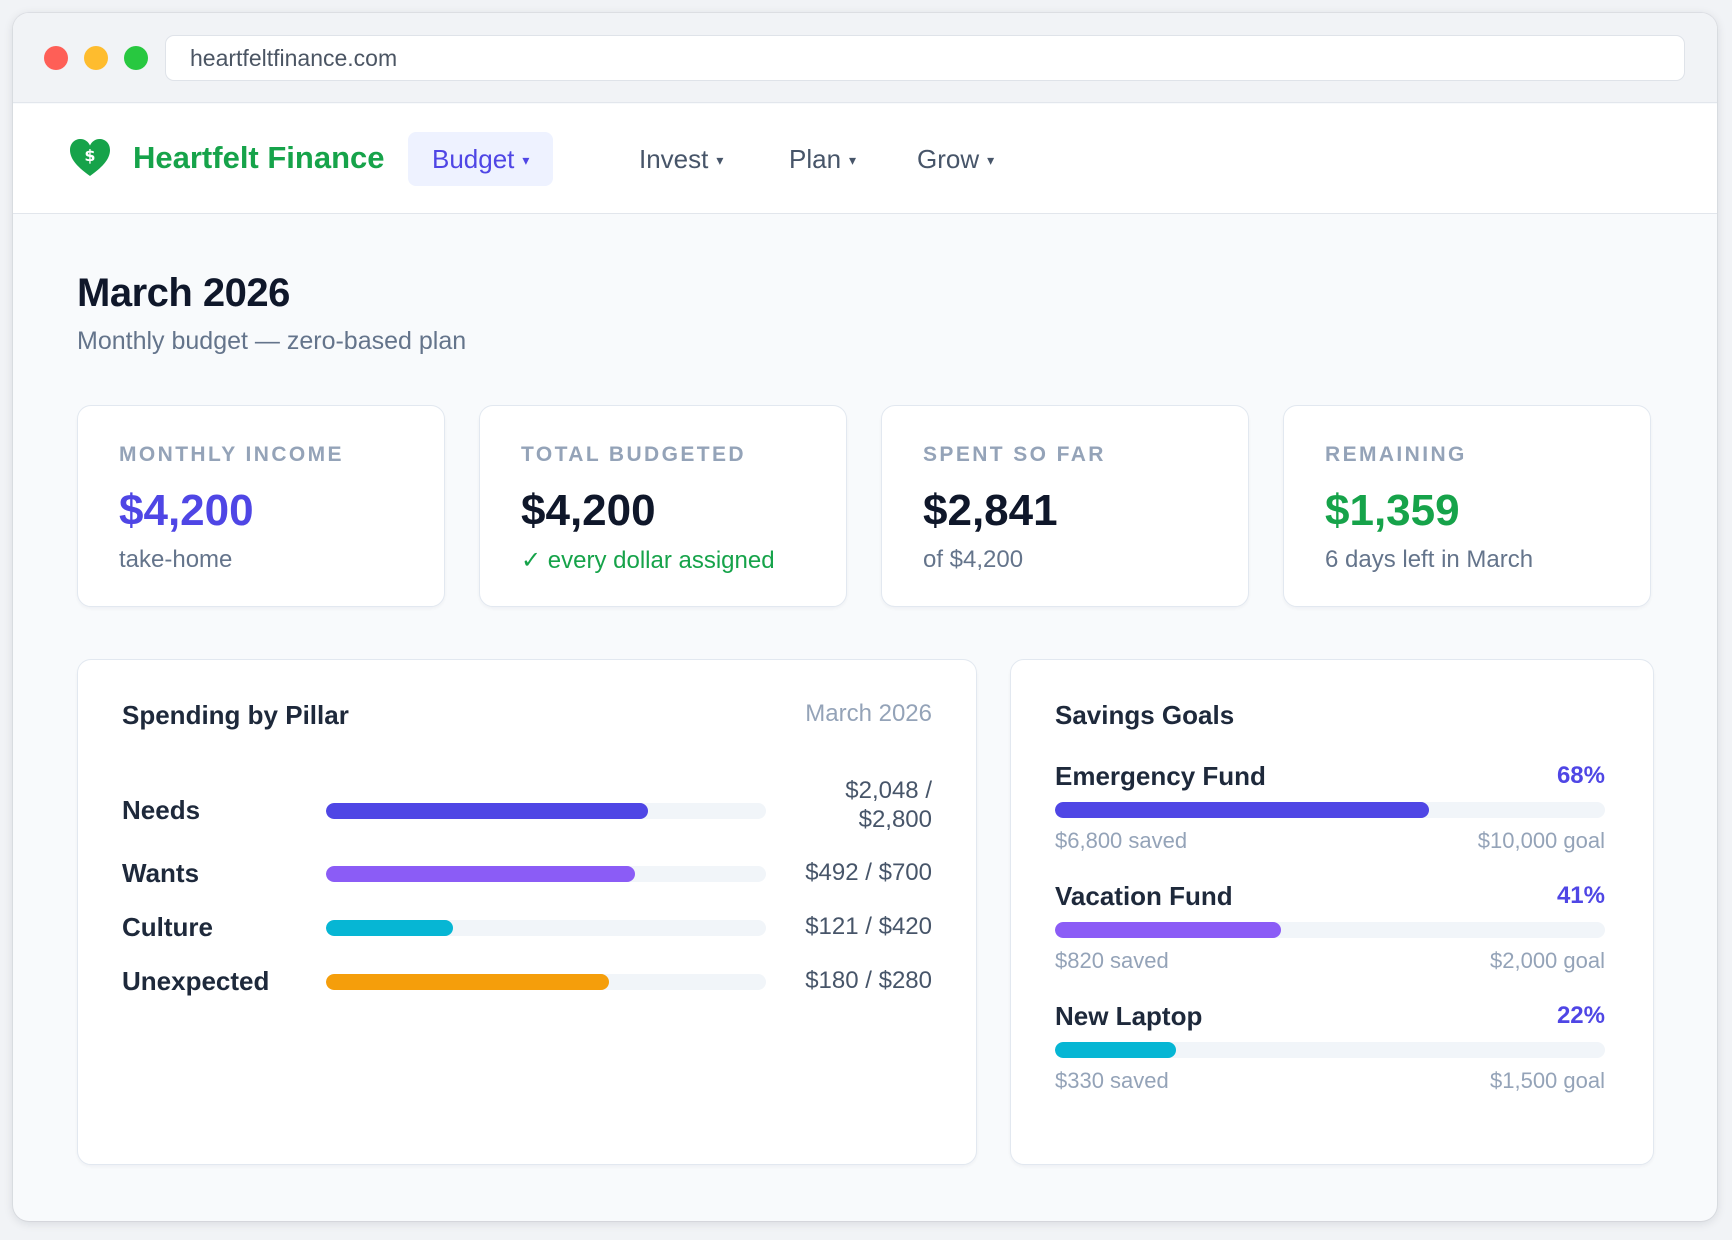 The width and height of the screenshot is (1732, 1240). What do you see at coordinates (1580, 775) in the screenshot?
I see `goal-percent: 68%` at bounding box center [1580, 775].